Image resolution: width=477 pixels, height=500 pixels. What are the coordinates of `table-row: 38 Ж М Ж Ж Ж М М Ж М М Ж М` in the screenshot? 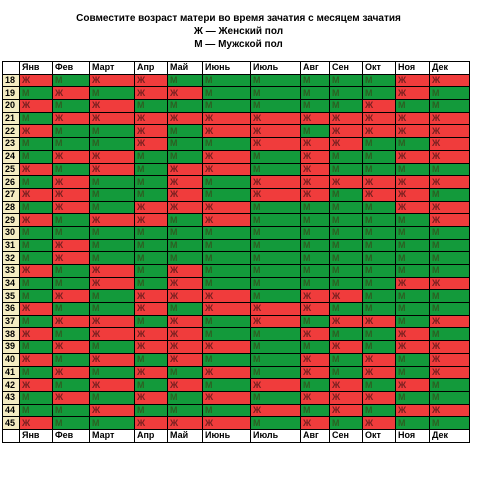 It's located at (236, 334).